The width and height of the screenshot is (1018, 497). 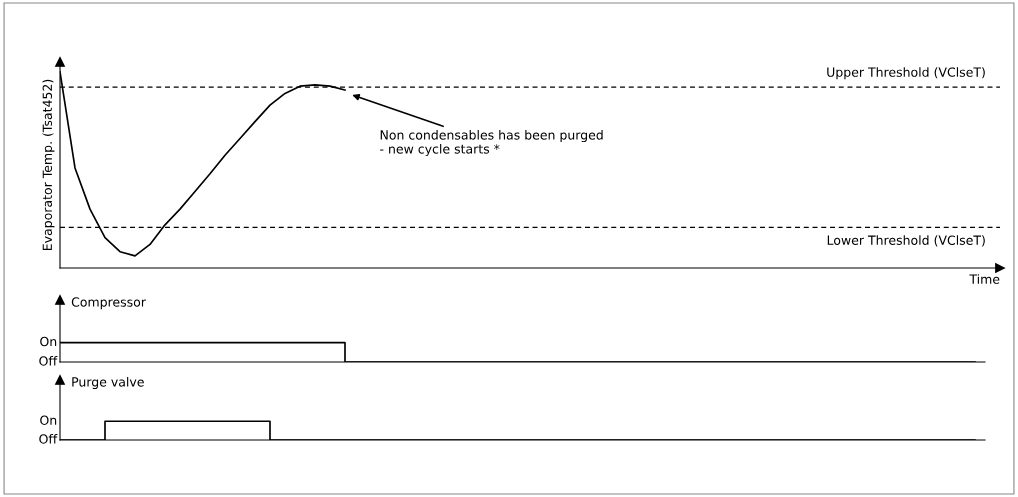 I want to click on annotation: Non condensables has been purged - new cycle starts *, so click(x=491, y=143).